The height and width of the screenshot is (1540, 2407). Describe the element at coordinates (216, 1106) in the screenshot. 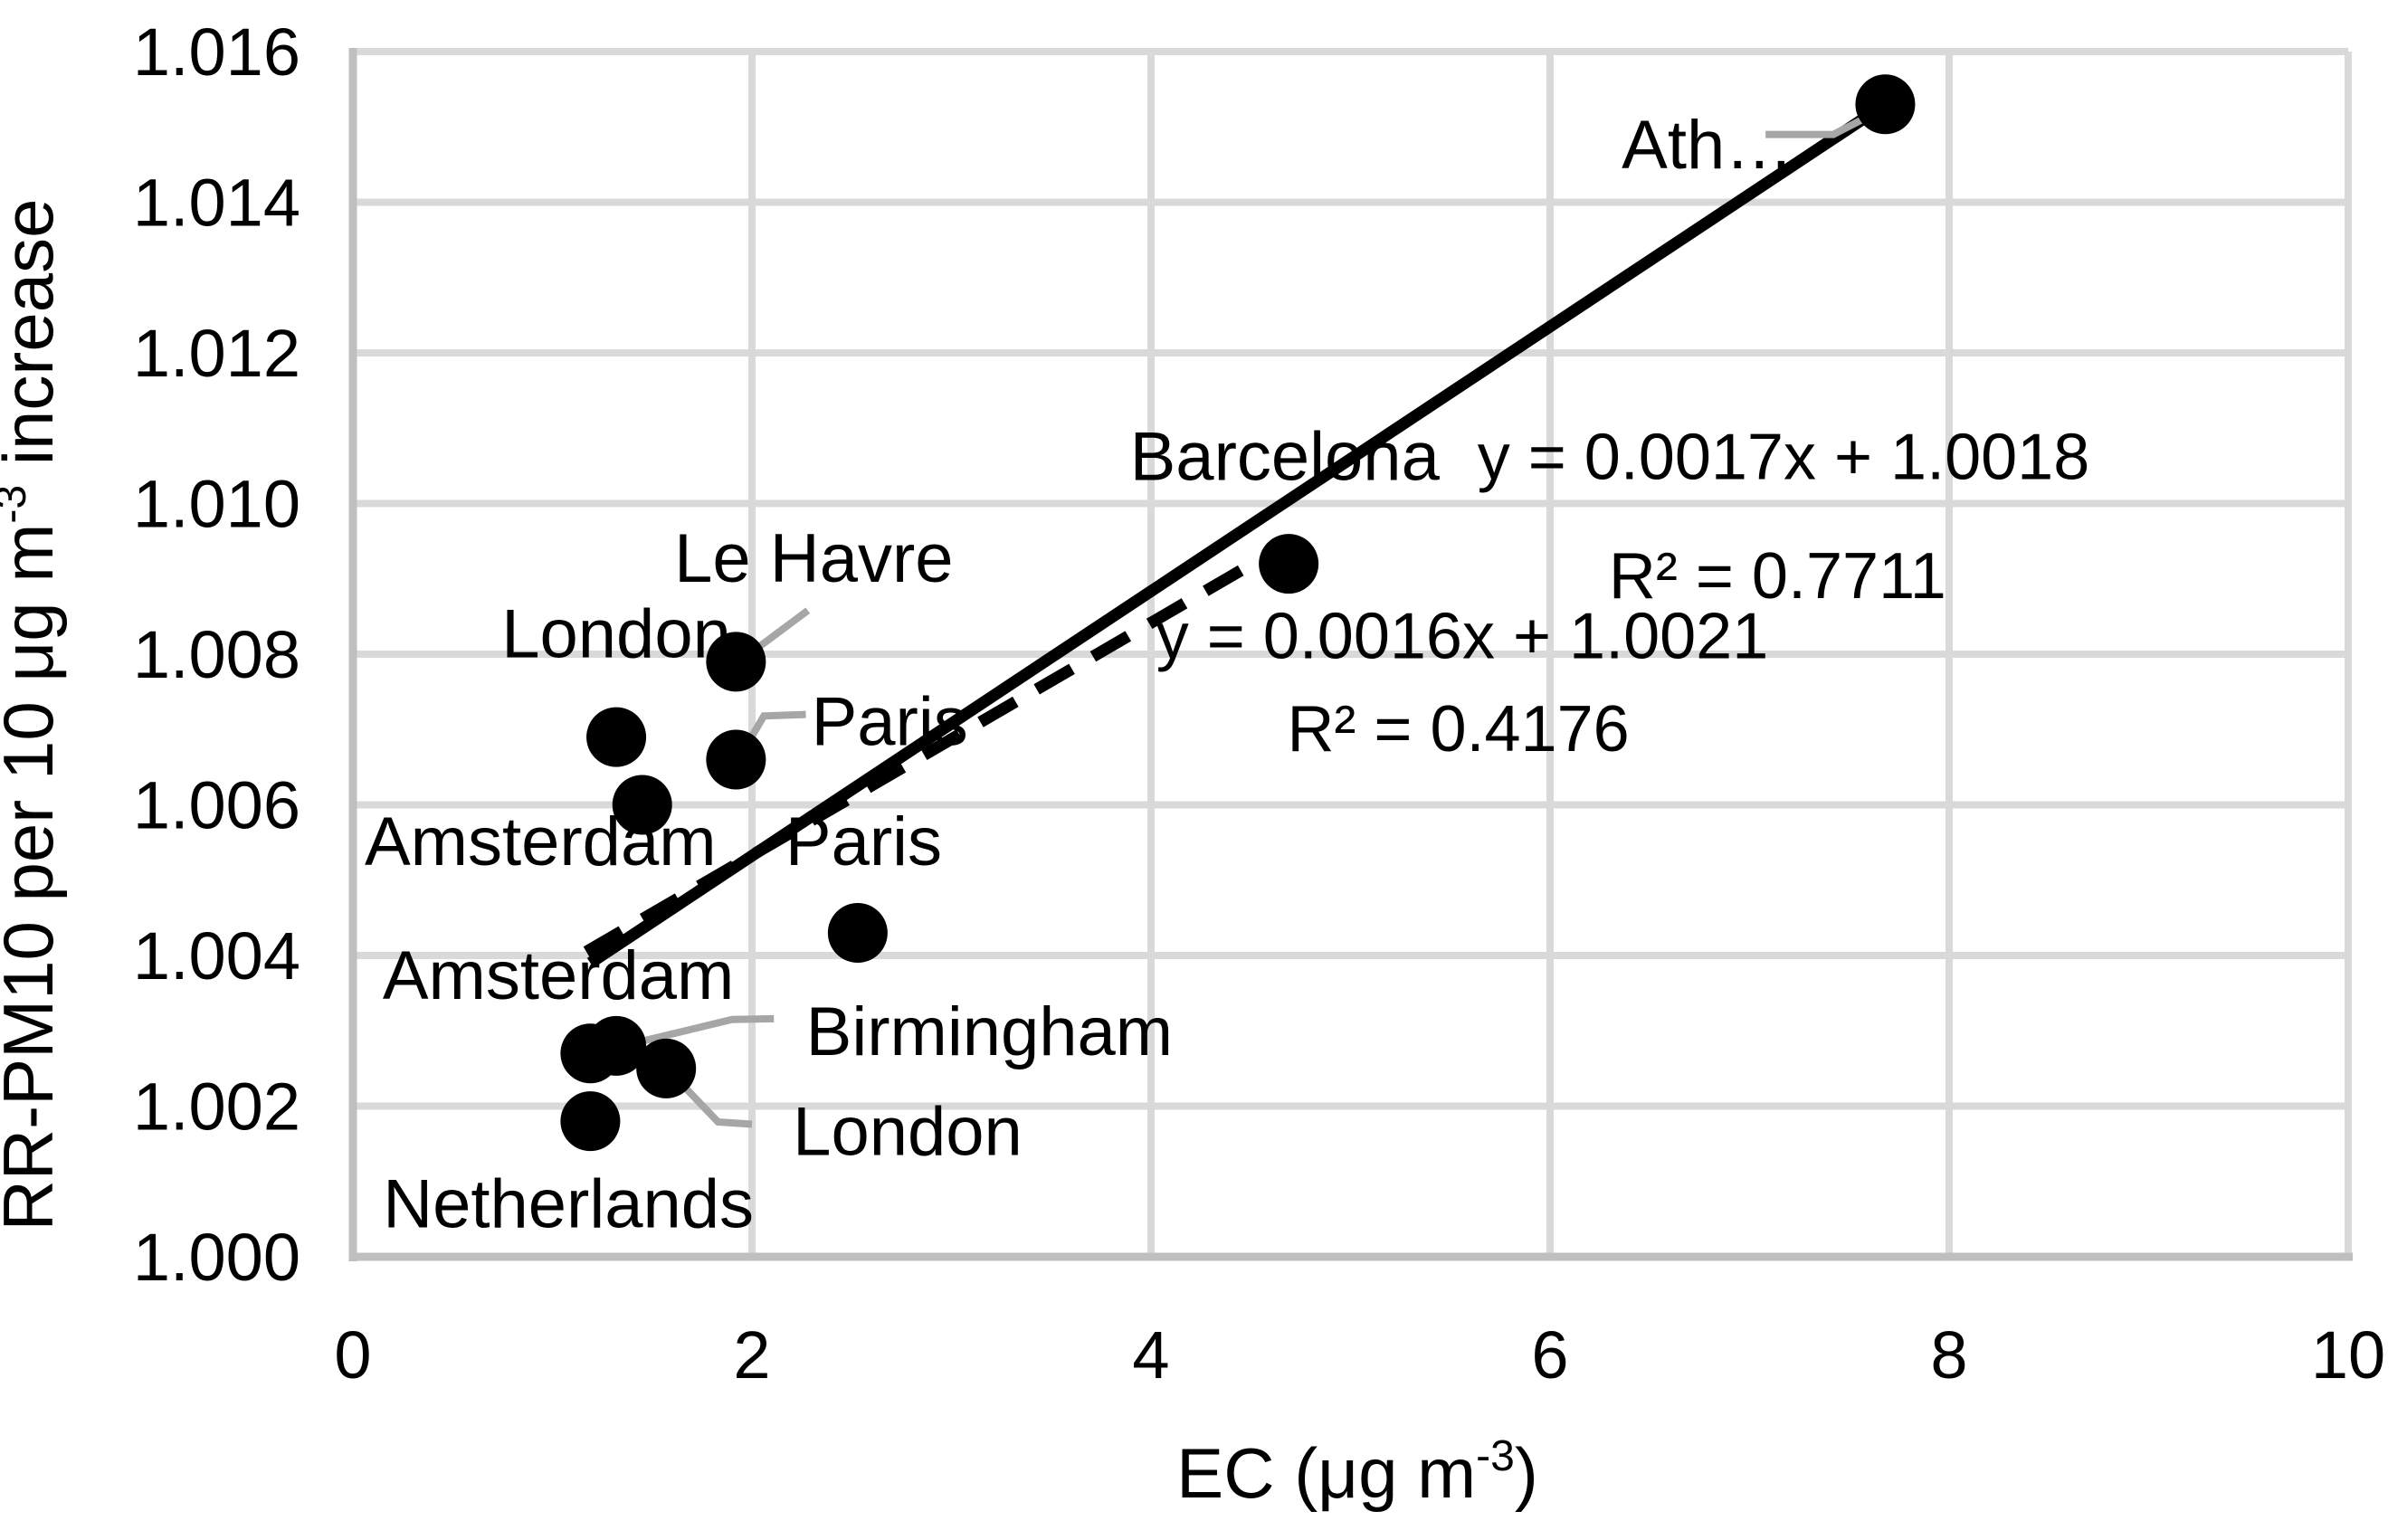

I see `y-tick-label-1.002: 1.002` at that location.